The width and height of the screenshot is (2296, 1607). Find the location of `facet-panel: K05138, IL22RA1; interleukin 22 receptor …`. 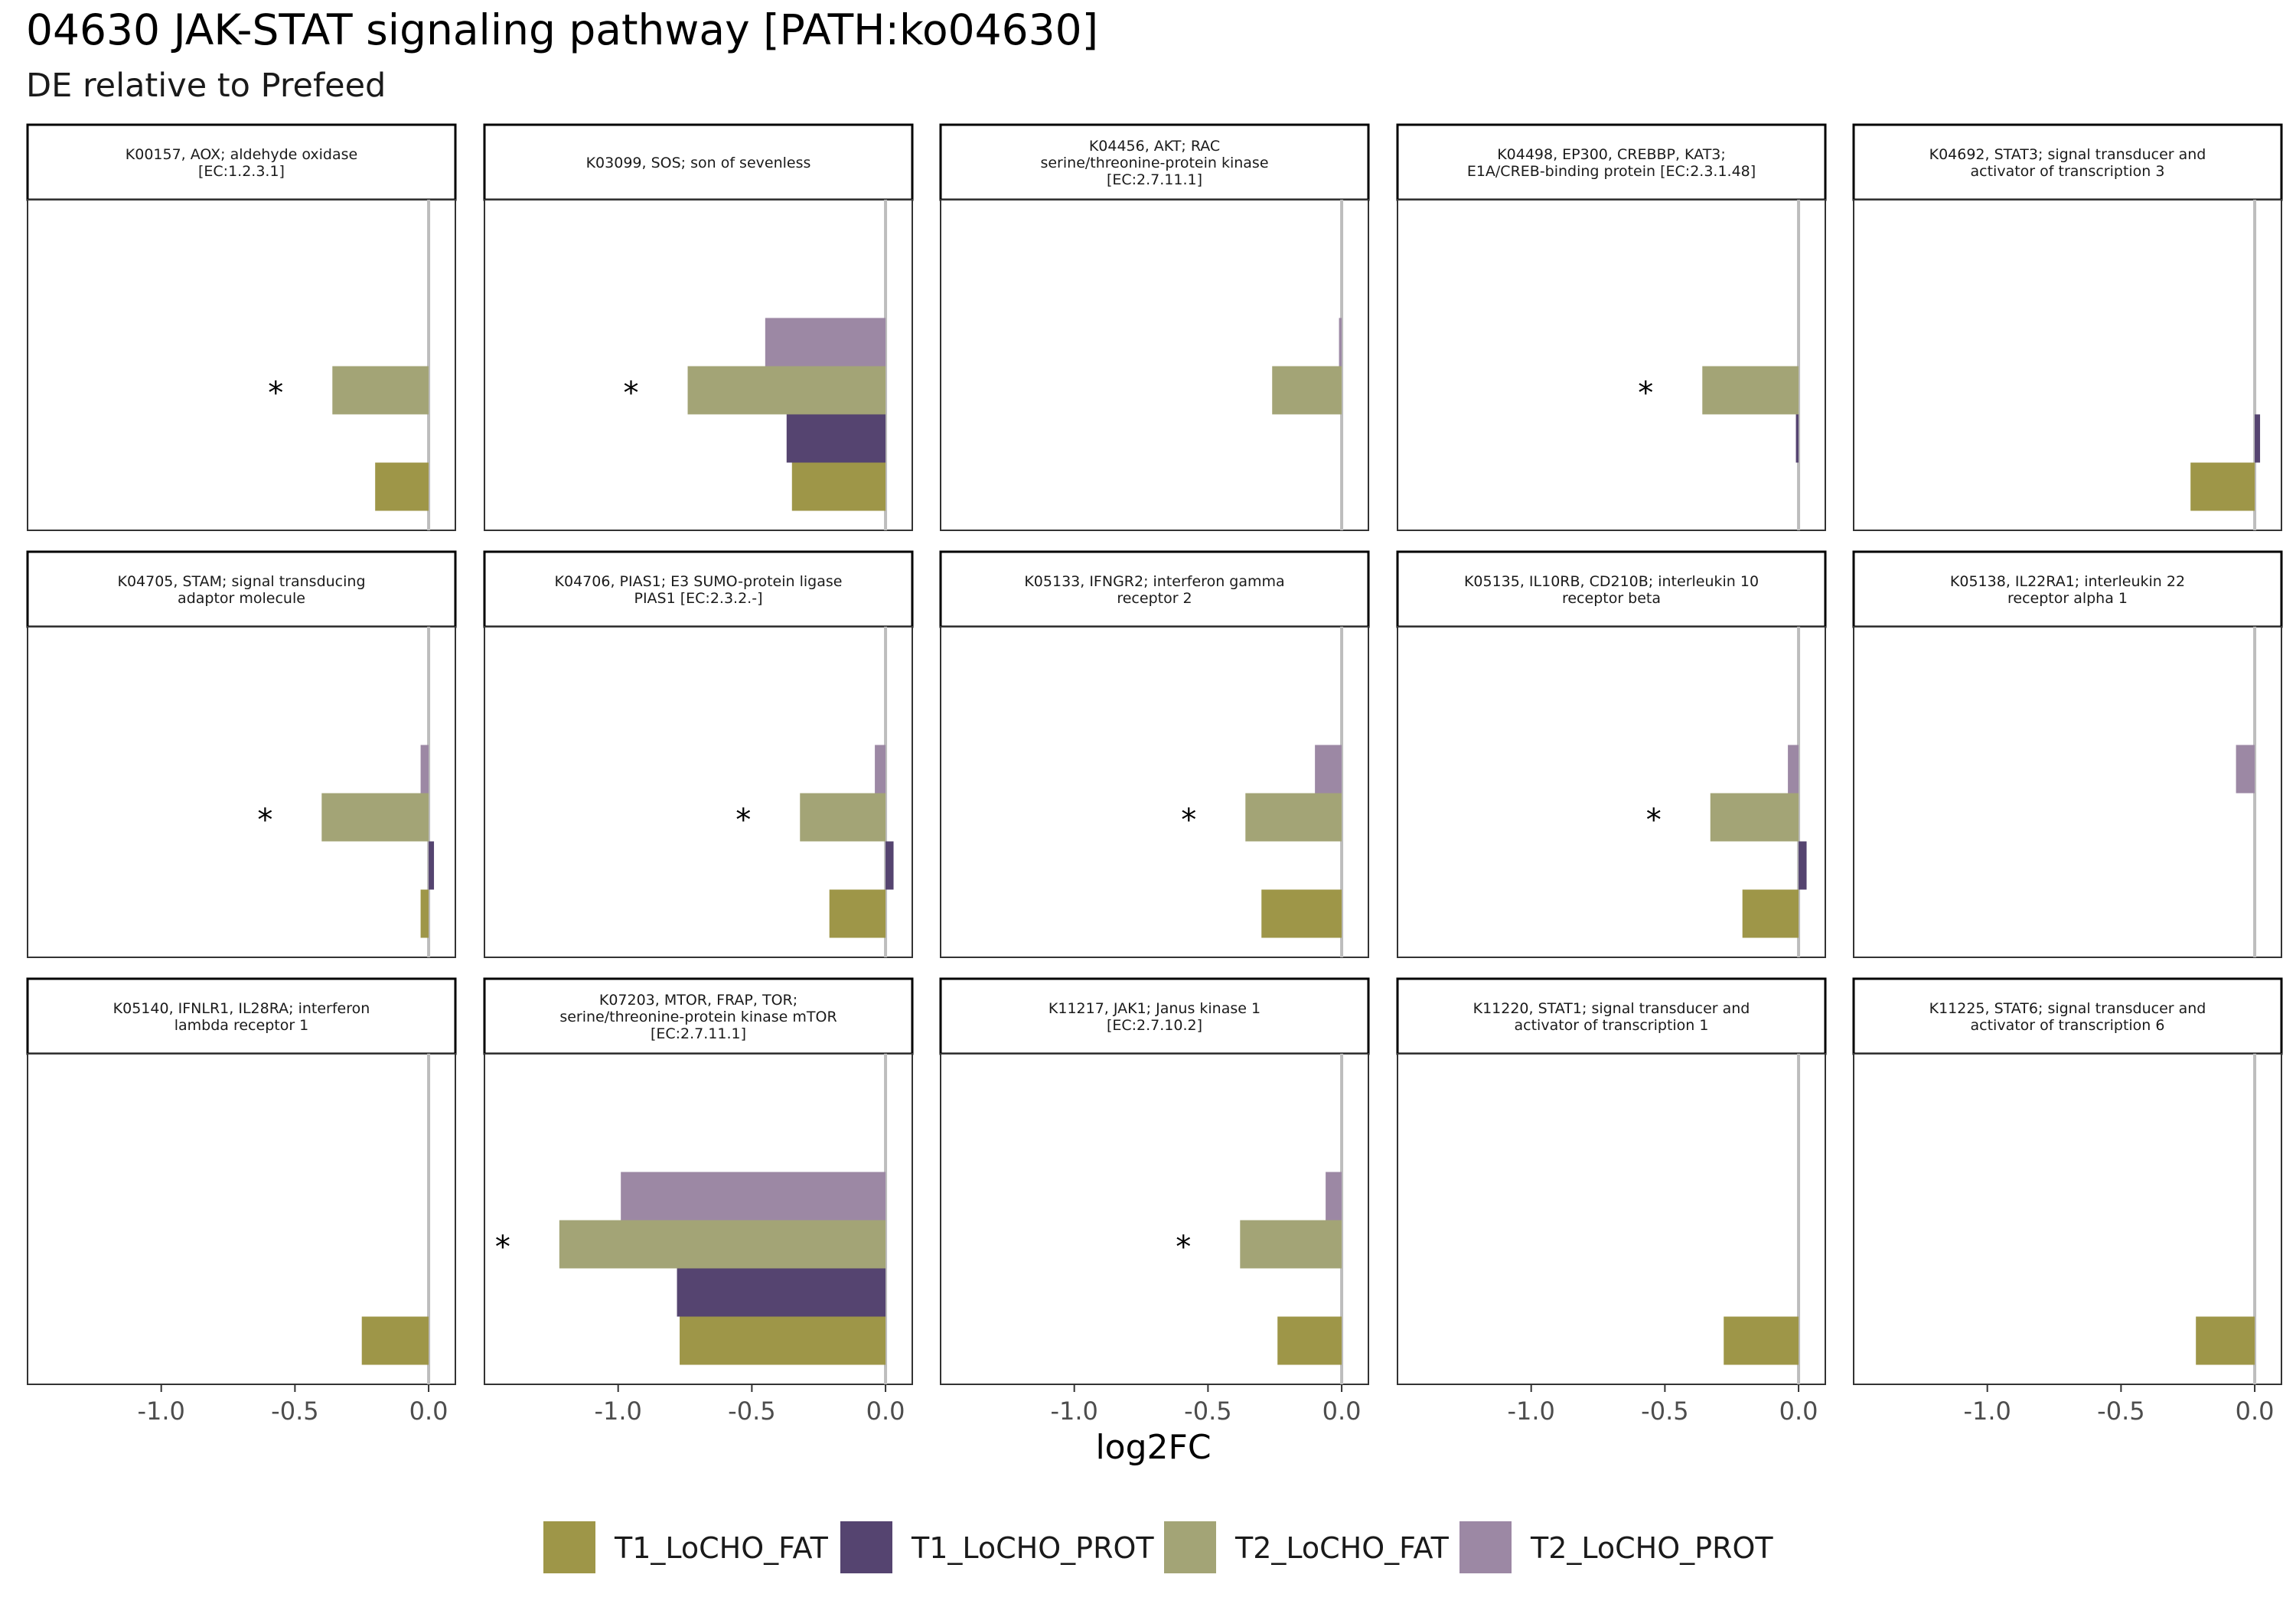

facet-panel: K05138, IL22RA1; interleukin 22 receptor … is located at coordinates (2067, 754).